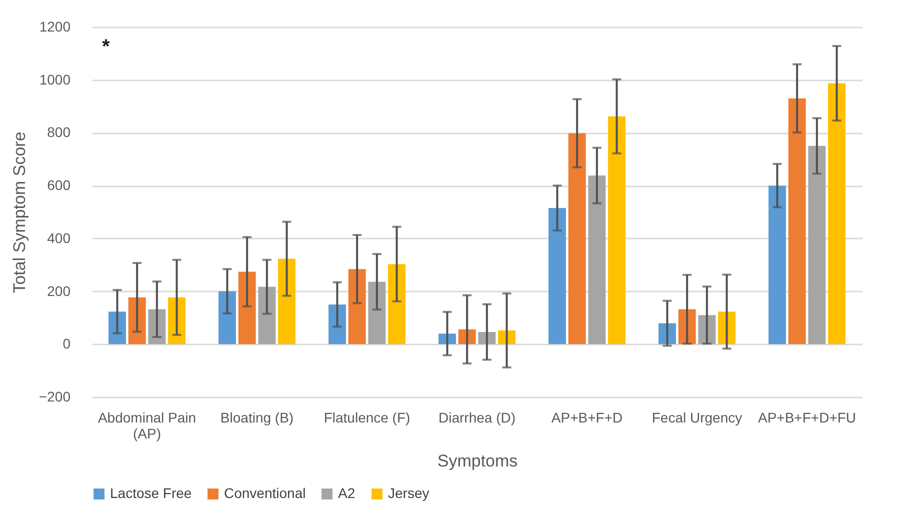  What do you see at coordinates (807, 418) in the screenshot?
I see `x-tick-label: AP+B+F+D+FU` at bounding box center [807, 418].